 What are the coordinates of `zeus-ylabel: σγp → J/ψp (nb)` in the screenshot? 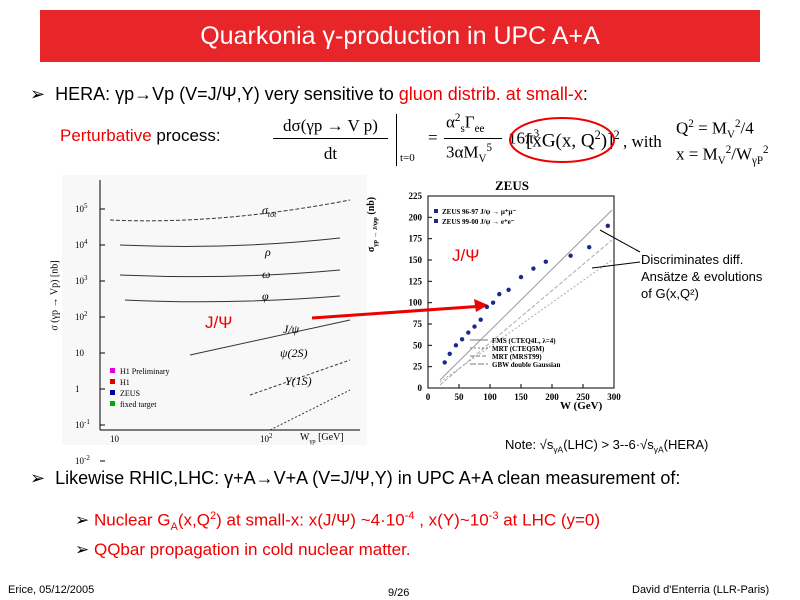 It's located at (372, 224).